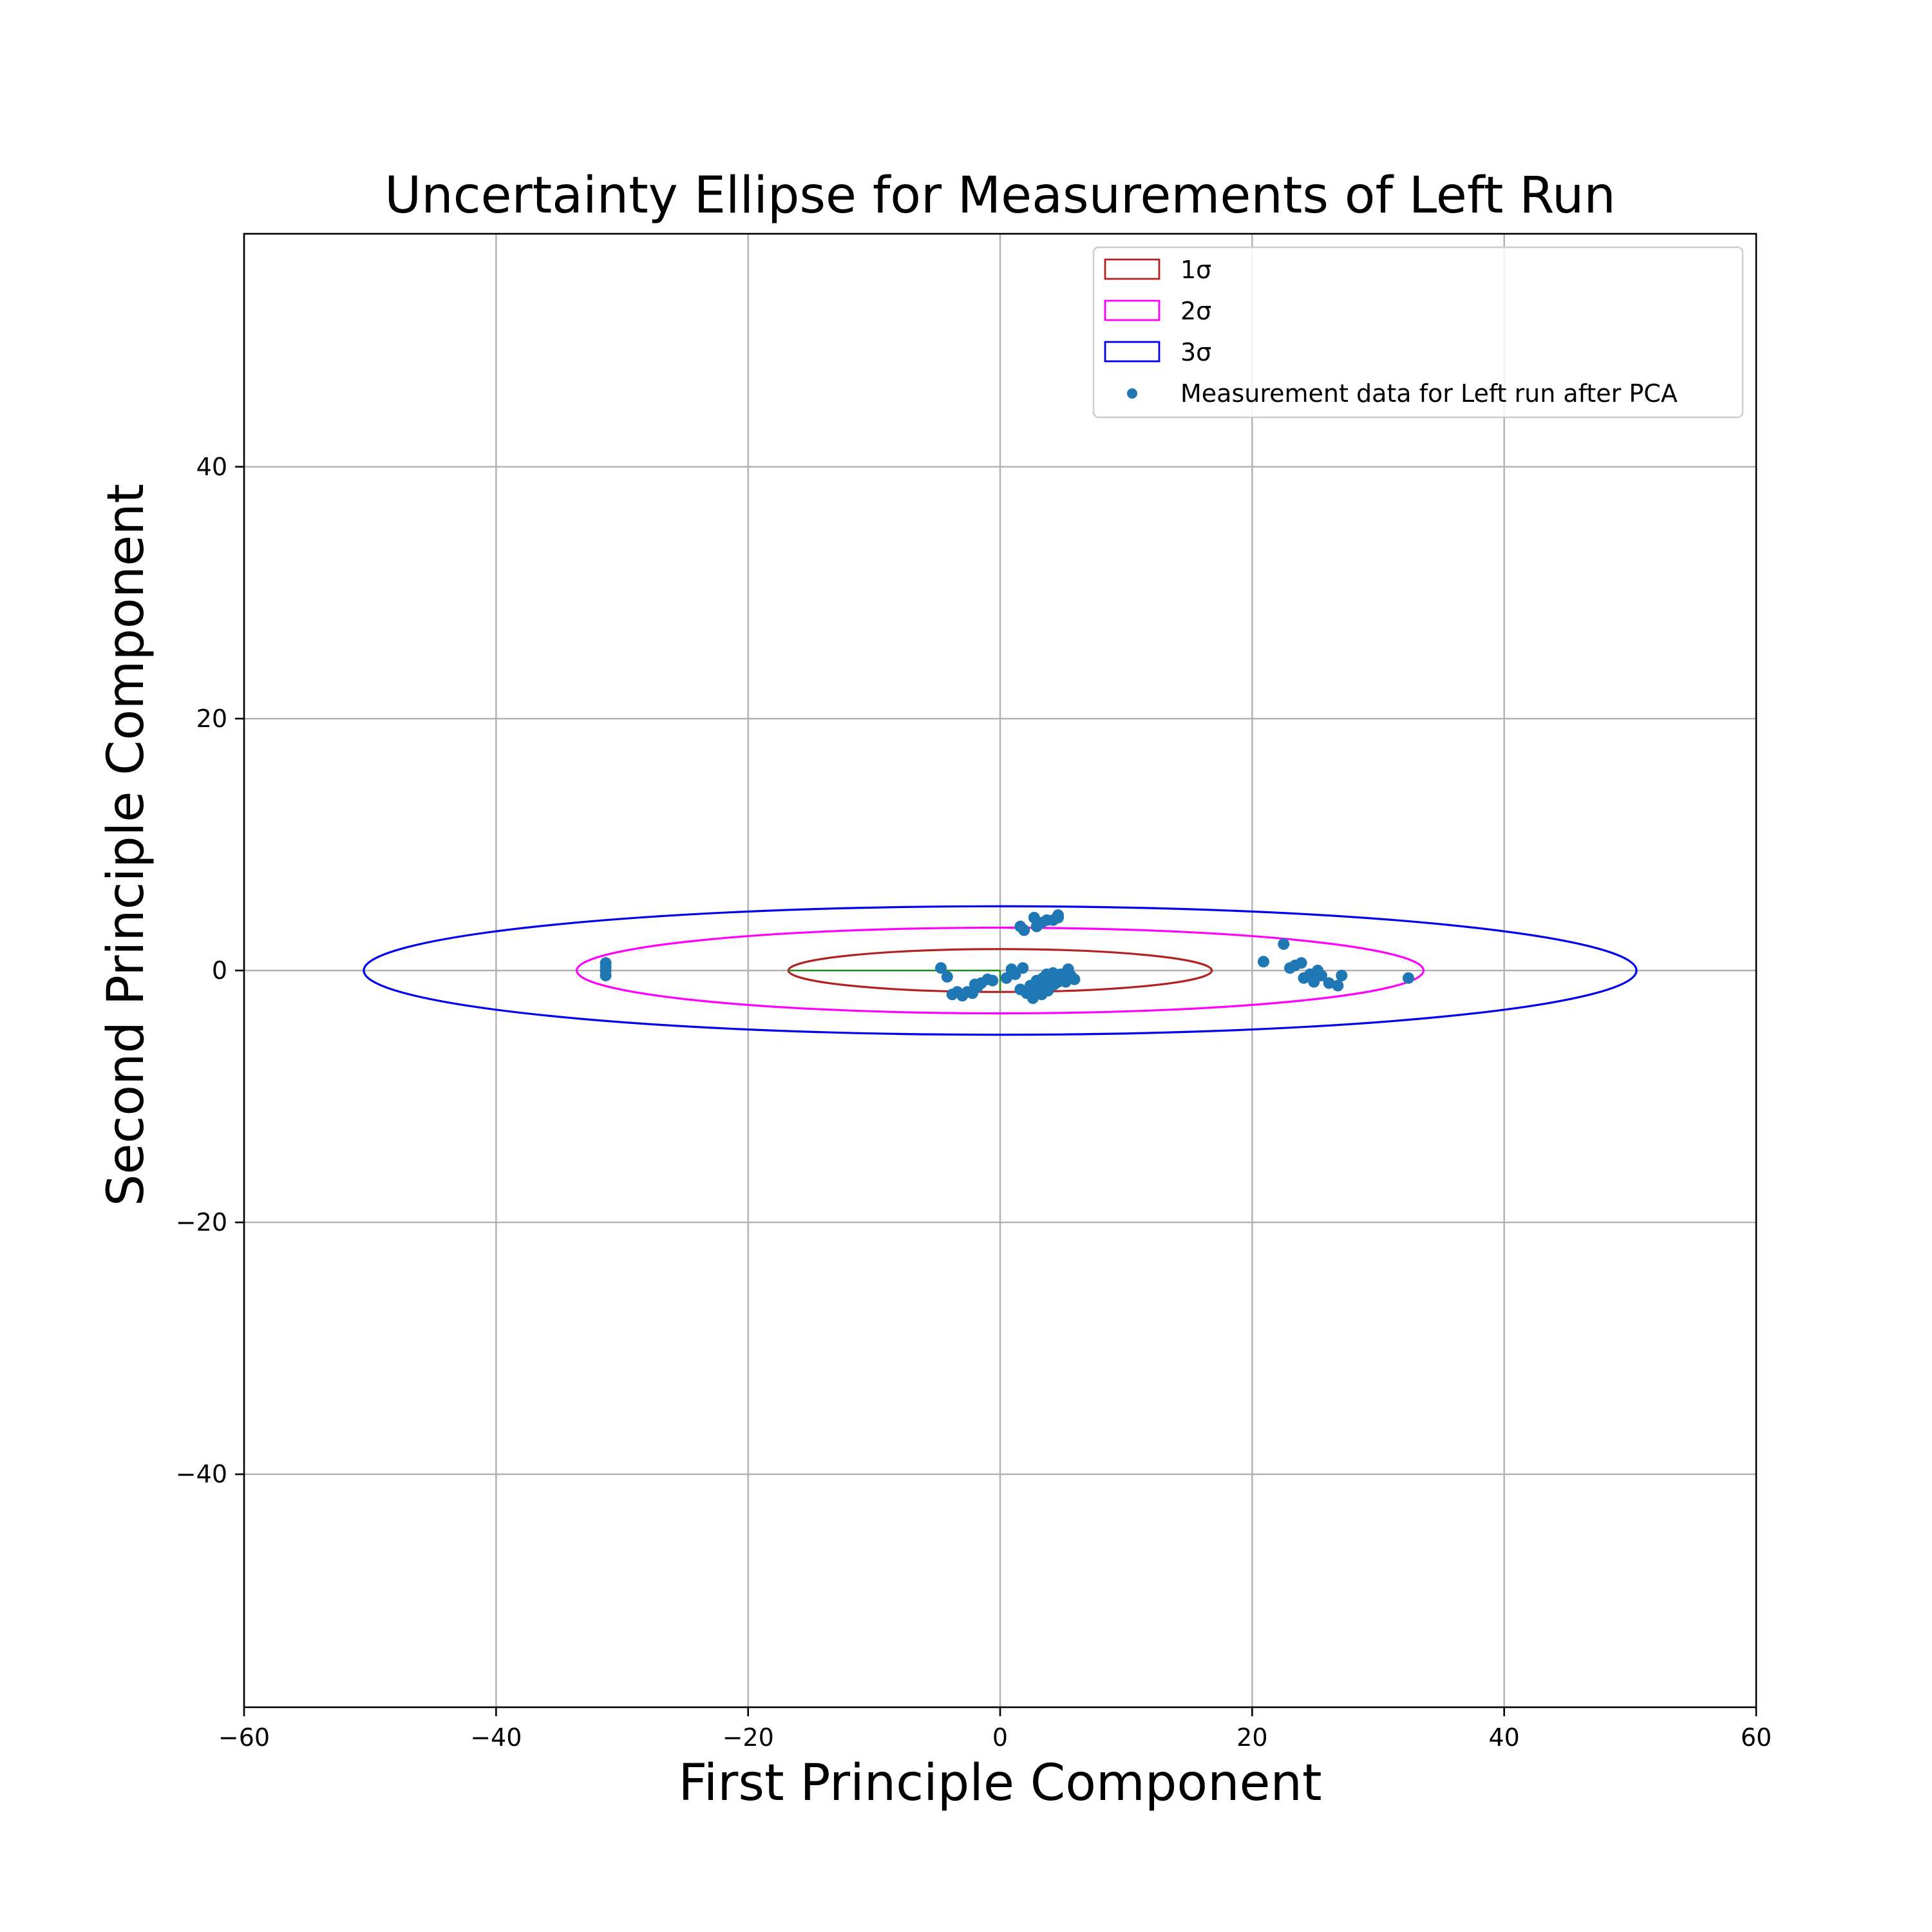 The height and width of the screenshot is (1932, 1932). Describe the element at coordinates (496, 1737) in the screenshot. I see `x-tick-label: −40` at that location.